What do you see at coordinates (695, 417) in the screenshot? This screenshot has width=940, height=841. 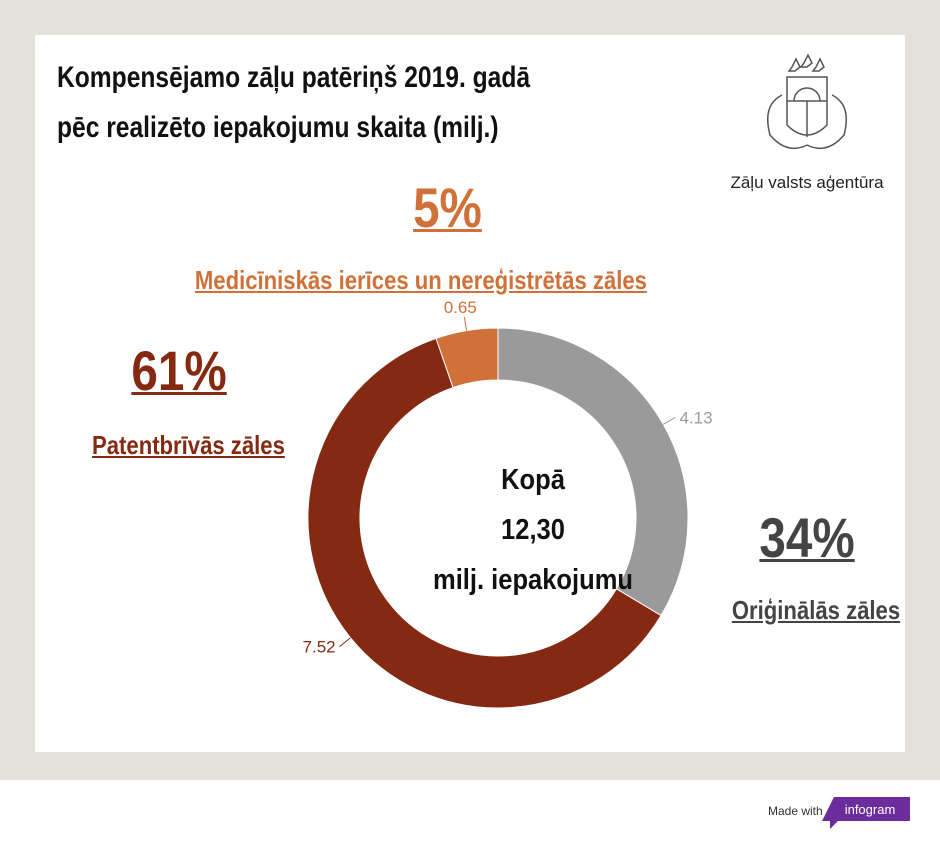 I see `value-label: 4.13` at bounding box center [695, 417].